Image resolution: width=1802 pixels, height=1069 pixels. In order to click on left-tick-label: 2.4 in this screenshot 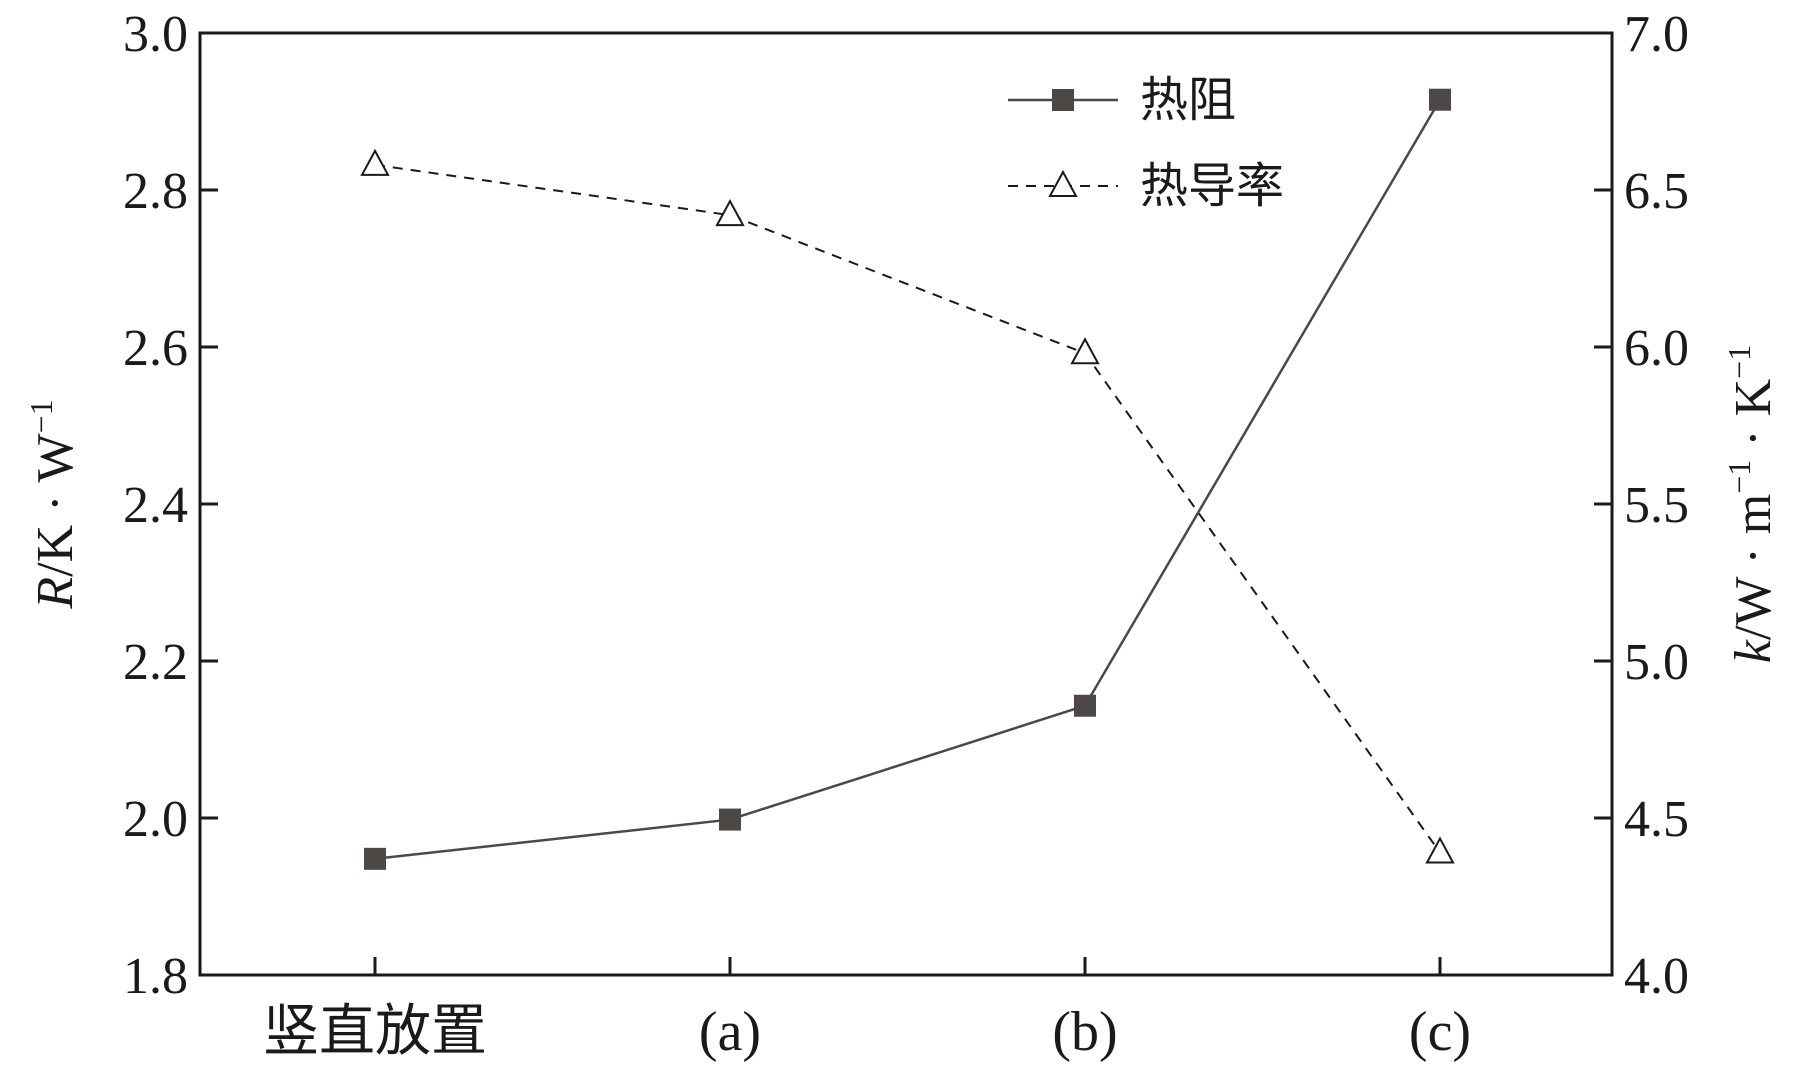, I will do `click(155, 505)`.